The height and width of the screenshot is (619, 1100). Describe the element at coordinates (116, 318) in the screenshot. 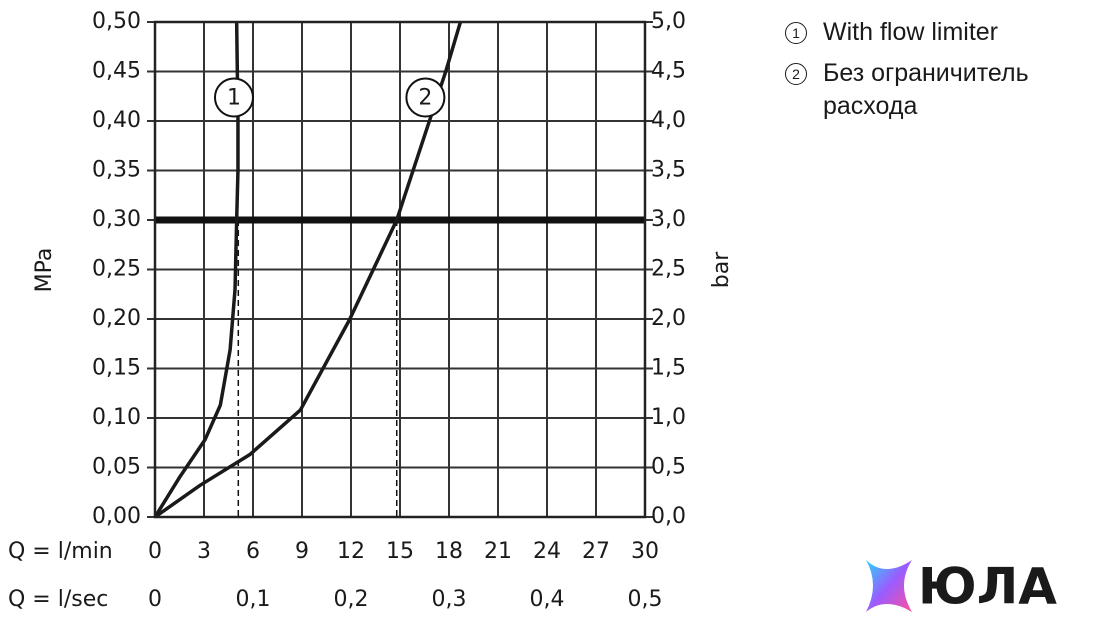

I see `y-tick-label: 0,20` at that location.